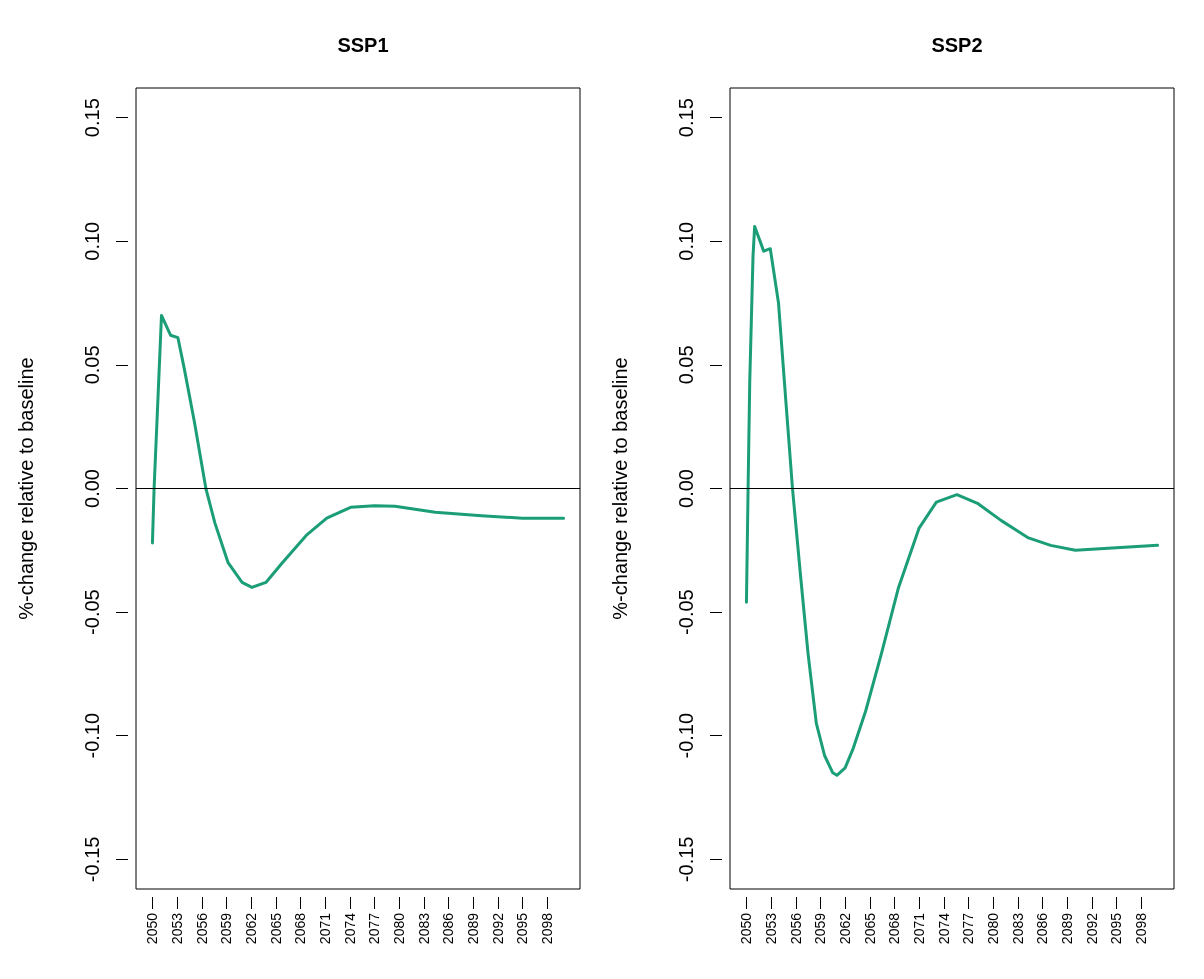 The image size is (1204, 979). I want to click on chart-title: SSP1, so click(363, 45).